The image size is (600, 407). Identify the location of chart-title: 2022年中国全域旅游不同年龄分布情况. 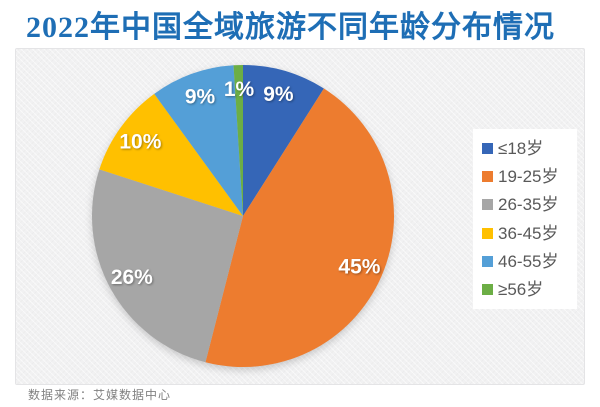
(290, 27).